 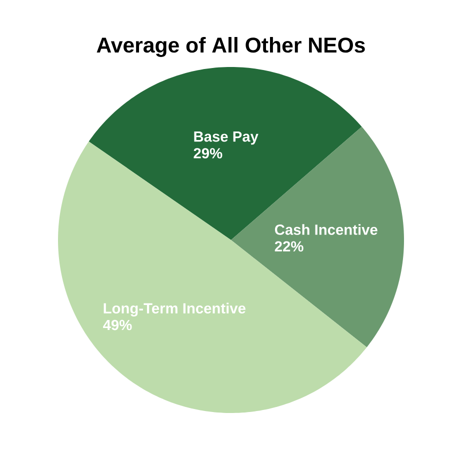 What do you see at coordinates (175, 309) in the screenshot?
I see `slice-label: Long-Term Incentive` at bounding box center [175, 309].